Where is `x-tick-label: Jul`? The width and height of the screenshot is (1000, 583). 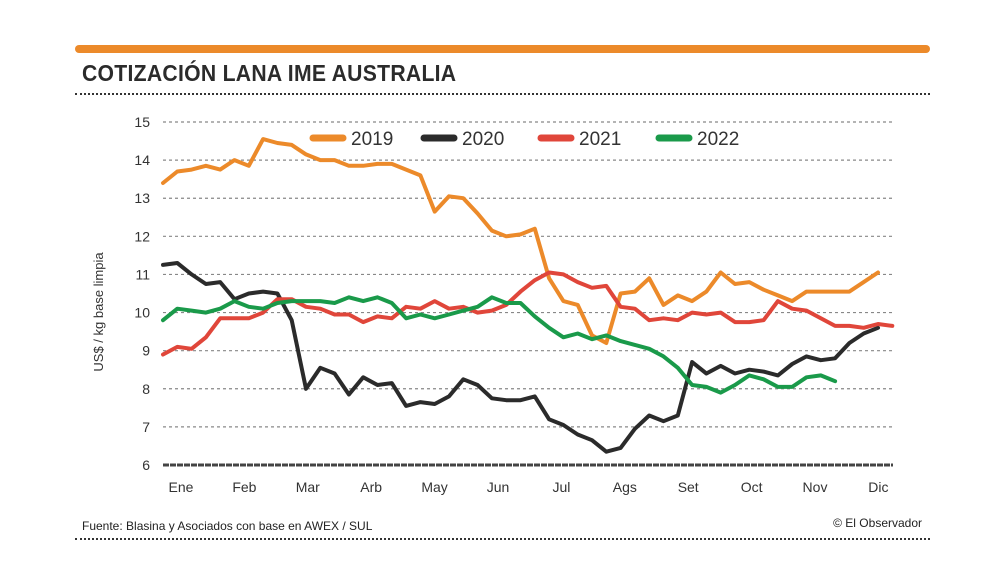 x-tick-label: Jul is located at coordinates (561, 487).